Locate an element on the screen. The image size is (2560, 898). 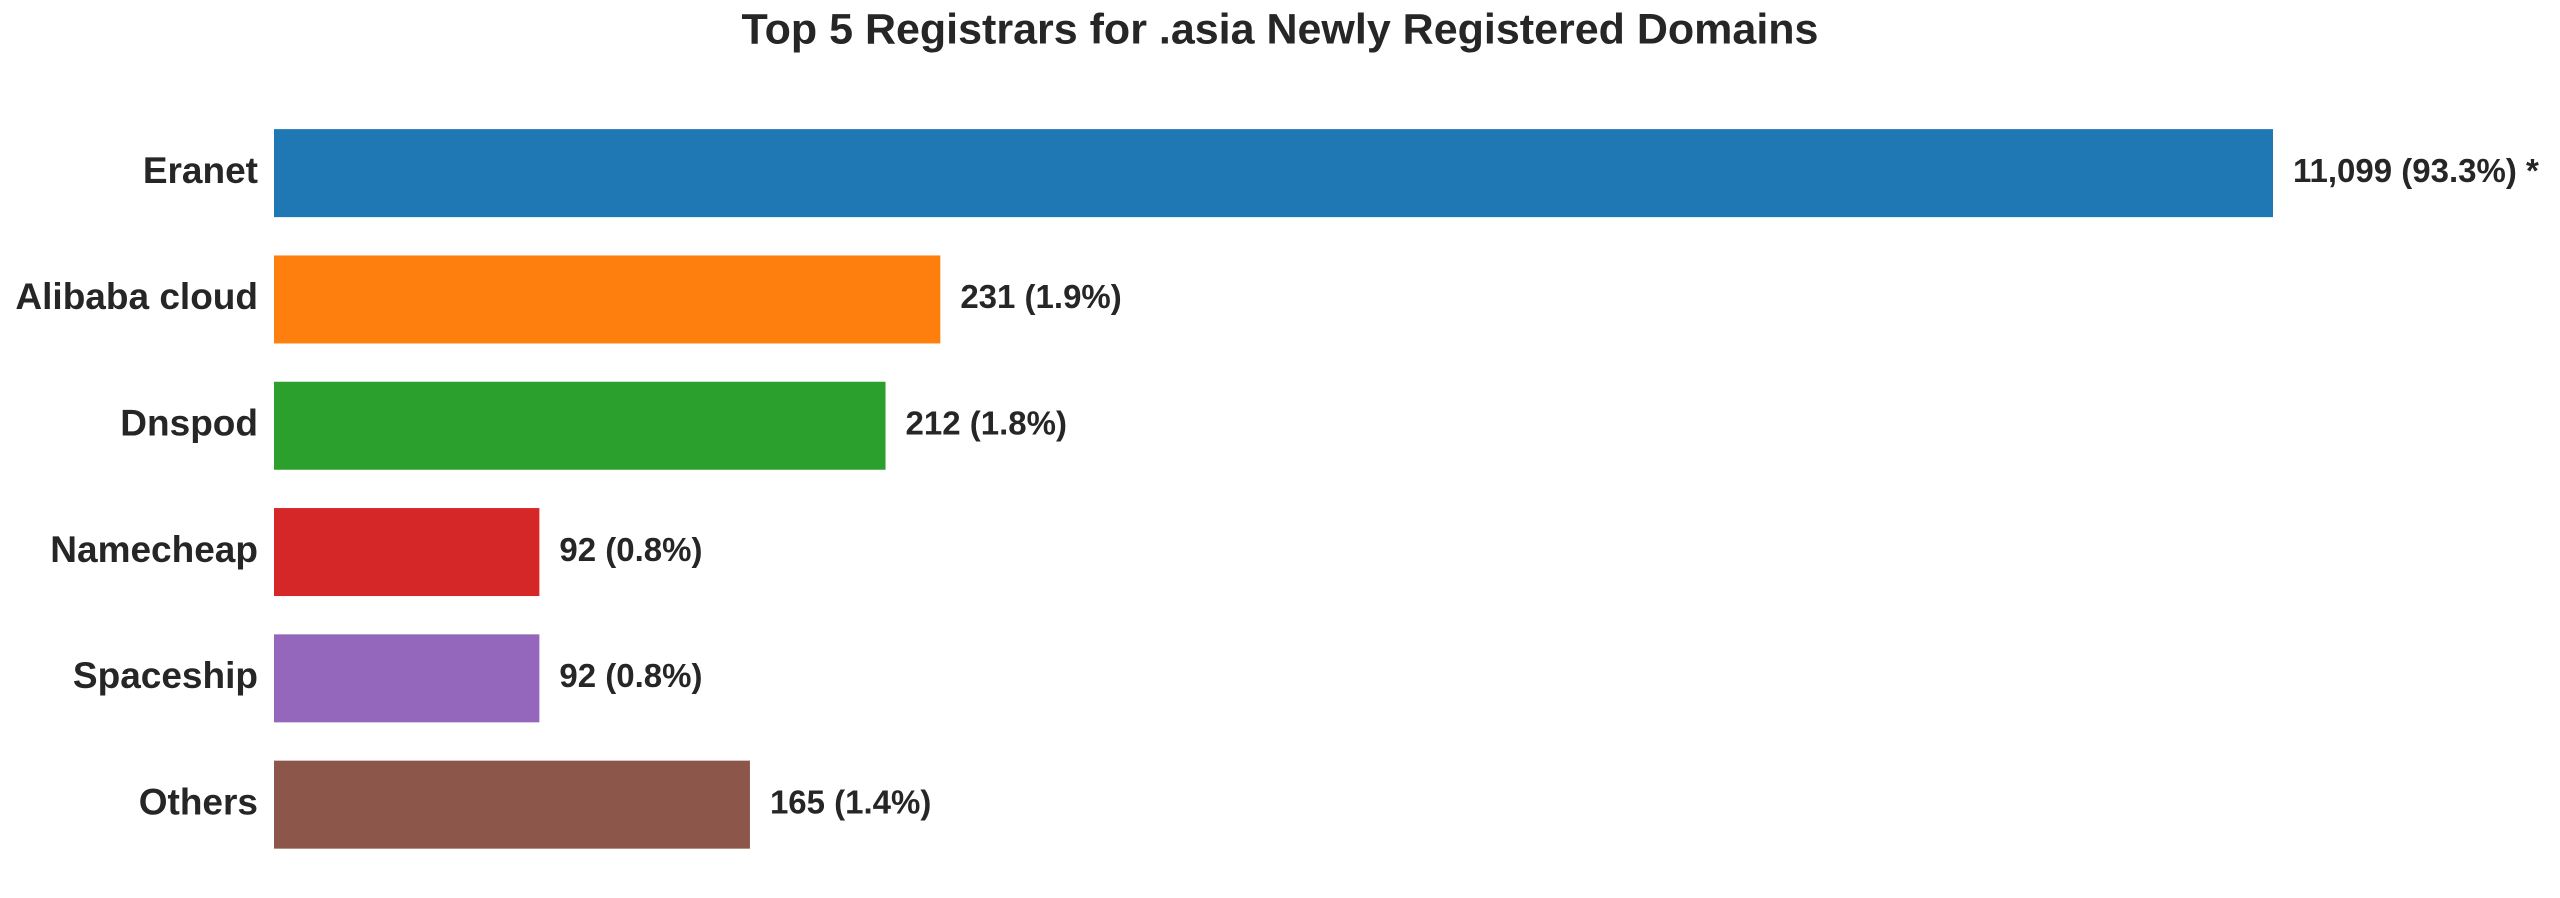
category-label: Others is located at coordinates (198, 801).